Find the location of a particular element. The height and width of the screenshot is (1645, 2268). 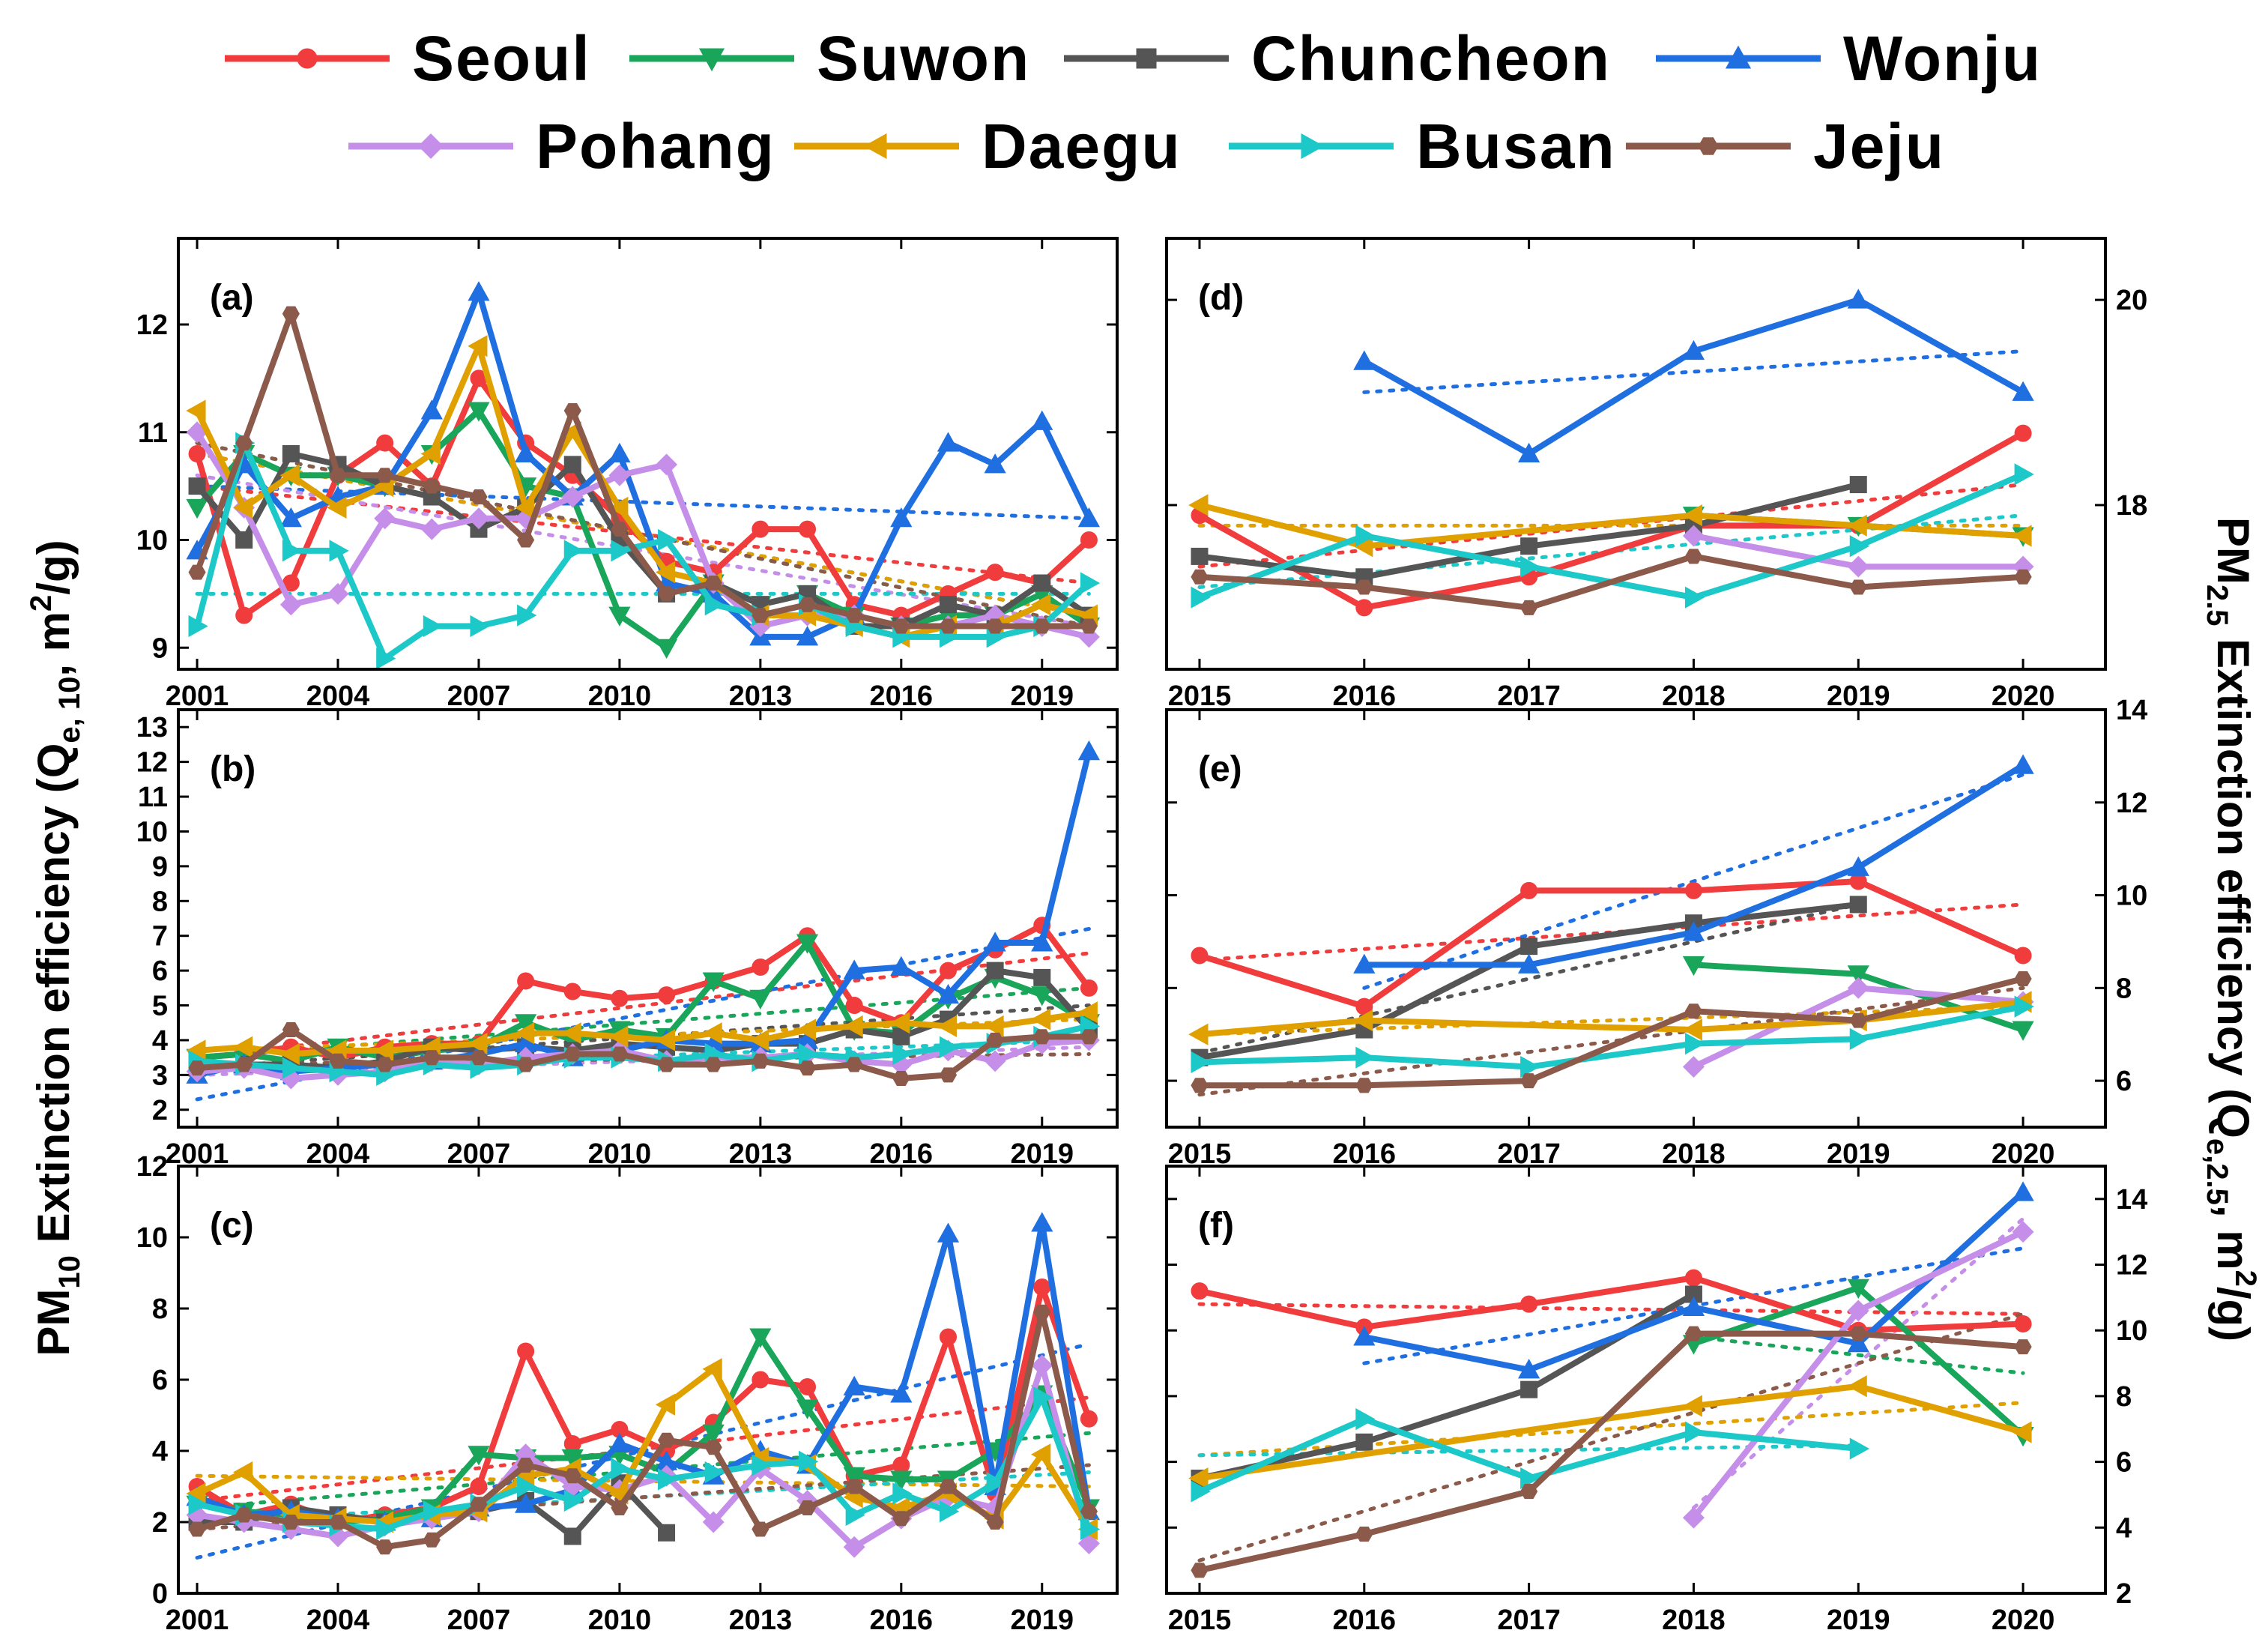

x-tick-label: 2017 is located at coordinates (1529, 696).